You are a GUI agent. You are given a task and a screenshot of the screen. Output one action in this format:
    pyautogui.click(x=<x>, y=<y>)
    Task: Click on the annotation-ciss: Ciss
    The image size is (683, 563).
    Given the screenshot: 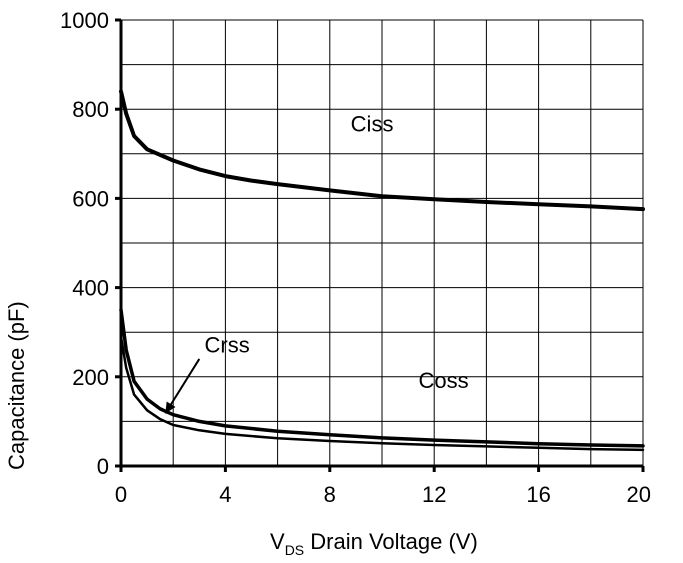 What is the action you would take?
    pyautogui.click(x=372, y=124)
    